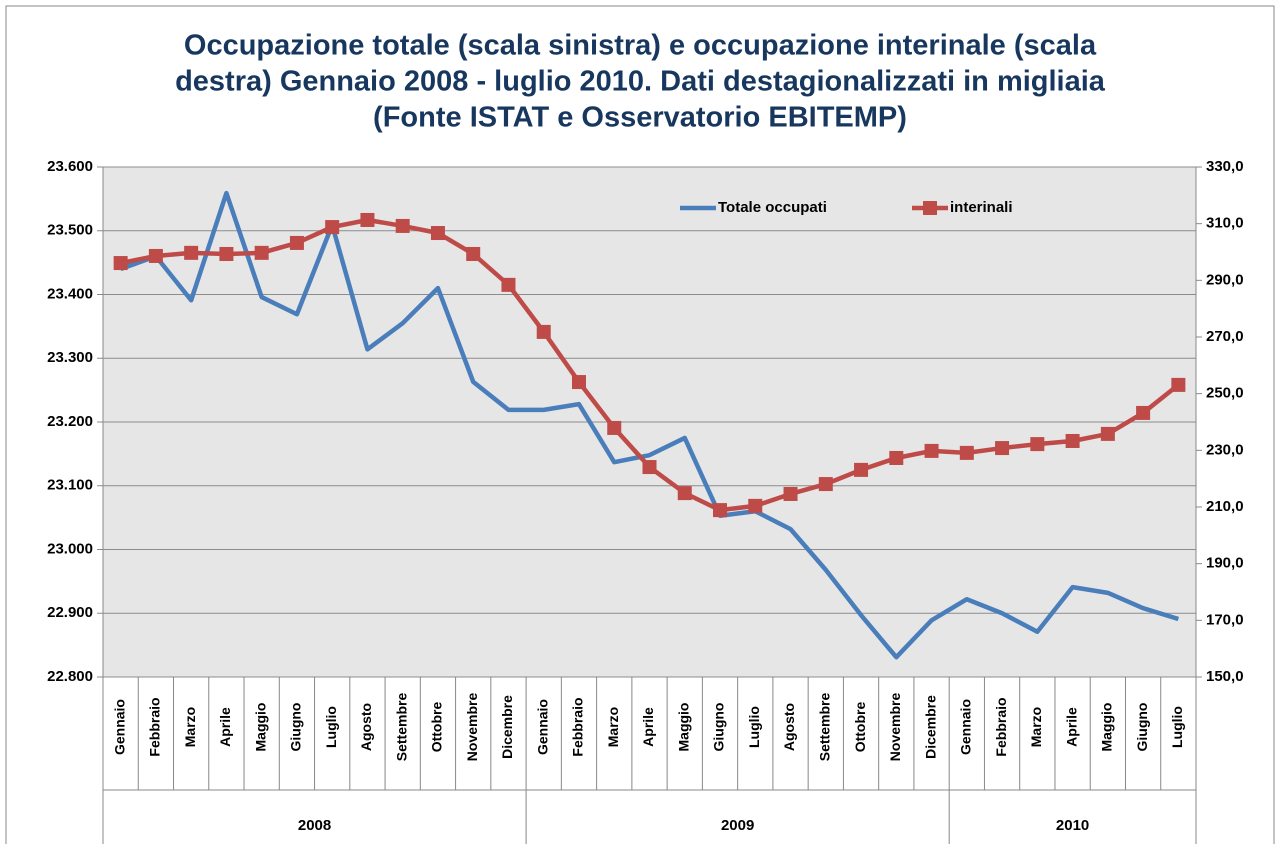 This screenshot has width=1280, height=849. What do you see at coordinates (1225, 223) in the screenshot?
I see `y2-tick-label: 310,0` at bounding box center [1225, 223].